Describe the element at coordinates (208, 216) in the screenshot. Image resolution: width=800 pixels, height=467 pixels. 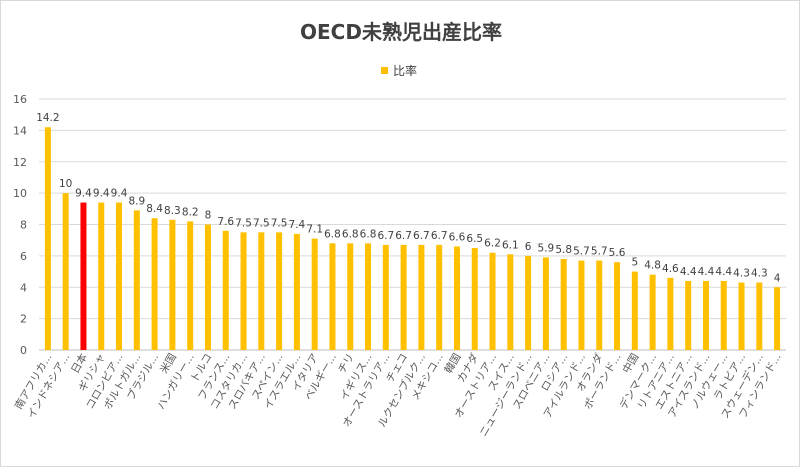
I see `data-label: 8` at that location.